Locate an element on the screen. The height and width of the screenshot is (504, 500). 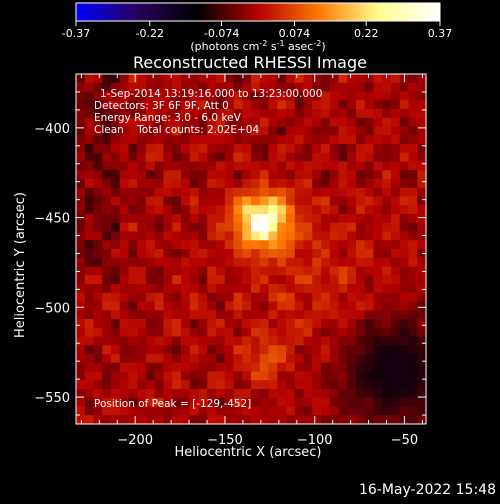
x-tick-label: −200 is located at coordinates (135, 440).